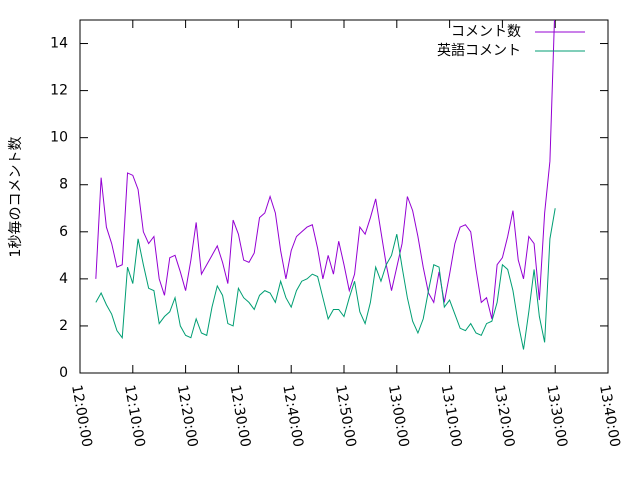 Image resolution: width=640 pixels, height=480 pixels. Describe the element at coordinates (63, 373) in the screenshot. I see `y-tick-label: 0` at that location.